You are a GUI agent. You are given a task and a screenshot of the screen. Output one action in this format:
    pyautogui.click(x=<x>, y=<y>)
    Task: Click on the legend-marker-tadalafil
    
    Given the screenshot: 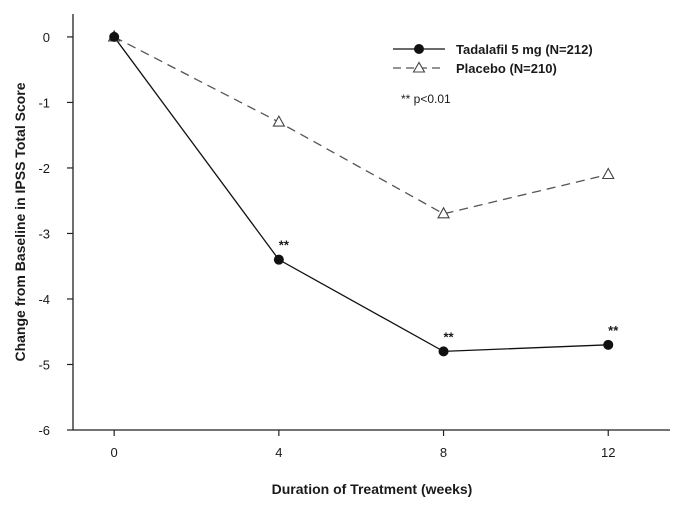 What is the action you would take?
    pyautogui.click(x=419, y=49)
    